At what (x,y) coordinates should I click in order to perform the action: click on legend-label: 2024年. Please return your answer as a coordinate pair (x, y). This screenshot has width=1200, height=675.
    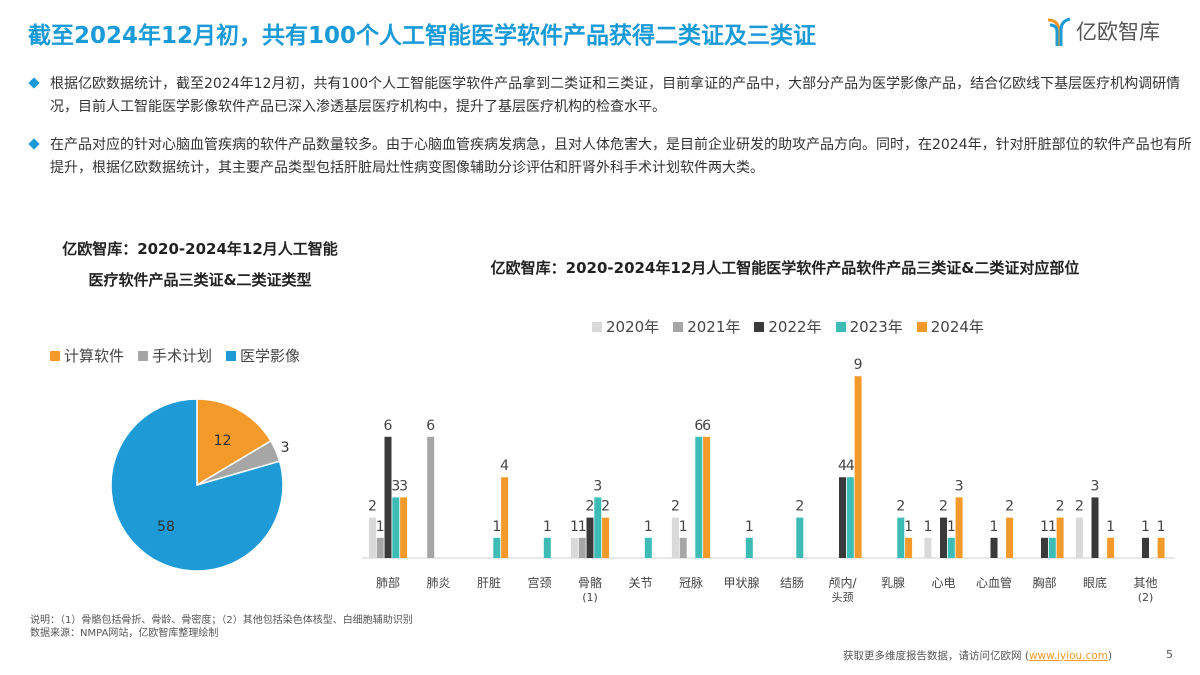
    Looking at the image, I should click on (957, 327).